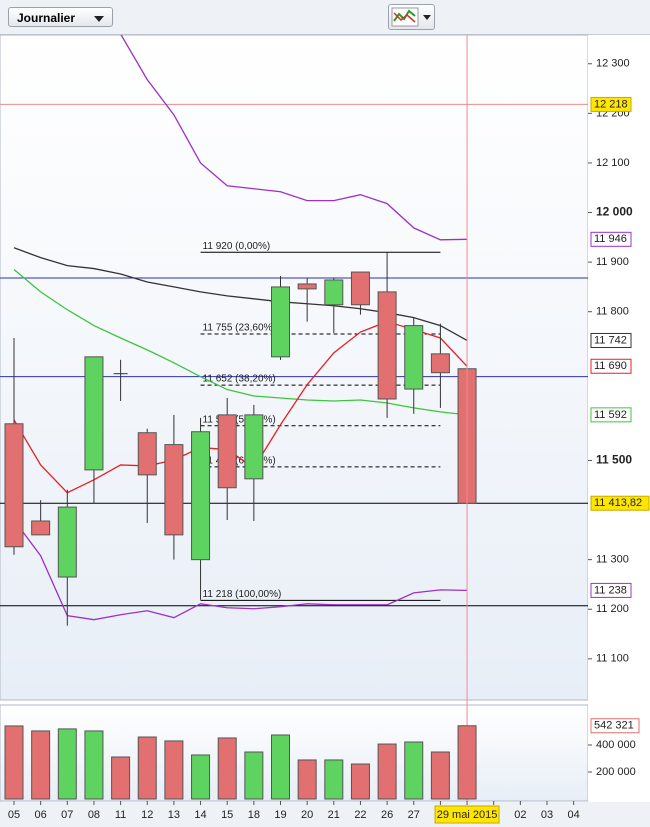  Describe the element at coordinates (14, 815) in the screenshot. I see `x-tick-label: 05` at that location.